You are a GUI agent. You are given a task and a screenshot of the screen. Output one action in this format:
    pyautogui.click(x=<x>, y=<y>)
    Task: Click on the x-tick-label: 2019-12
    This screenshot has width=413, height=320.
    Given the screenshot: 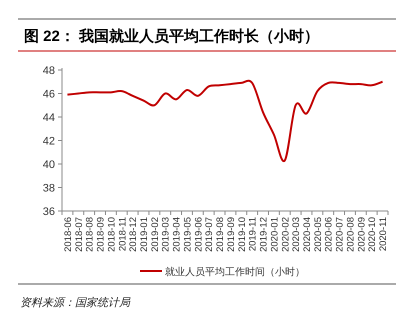 What is the action you would take?
    pyautogui.click(x=264, y=234)
    